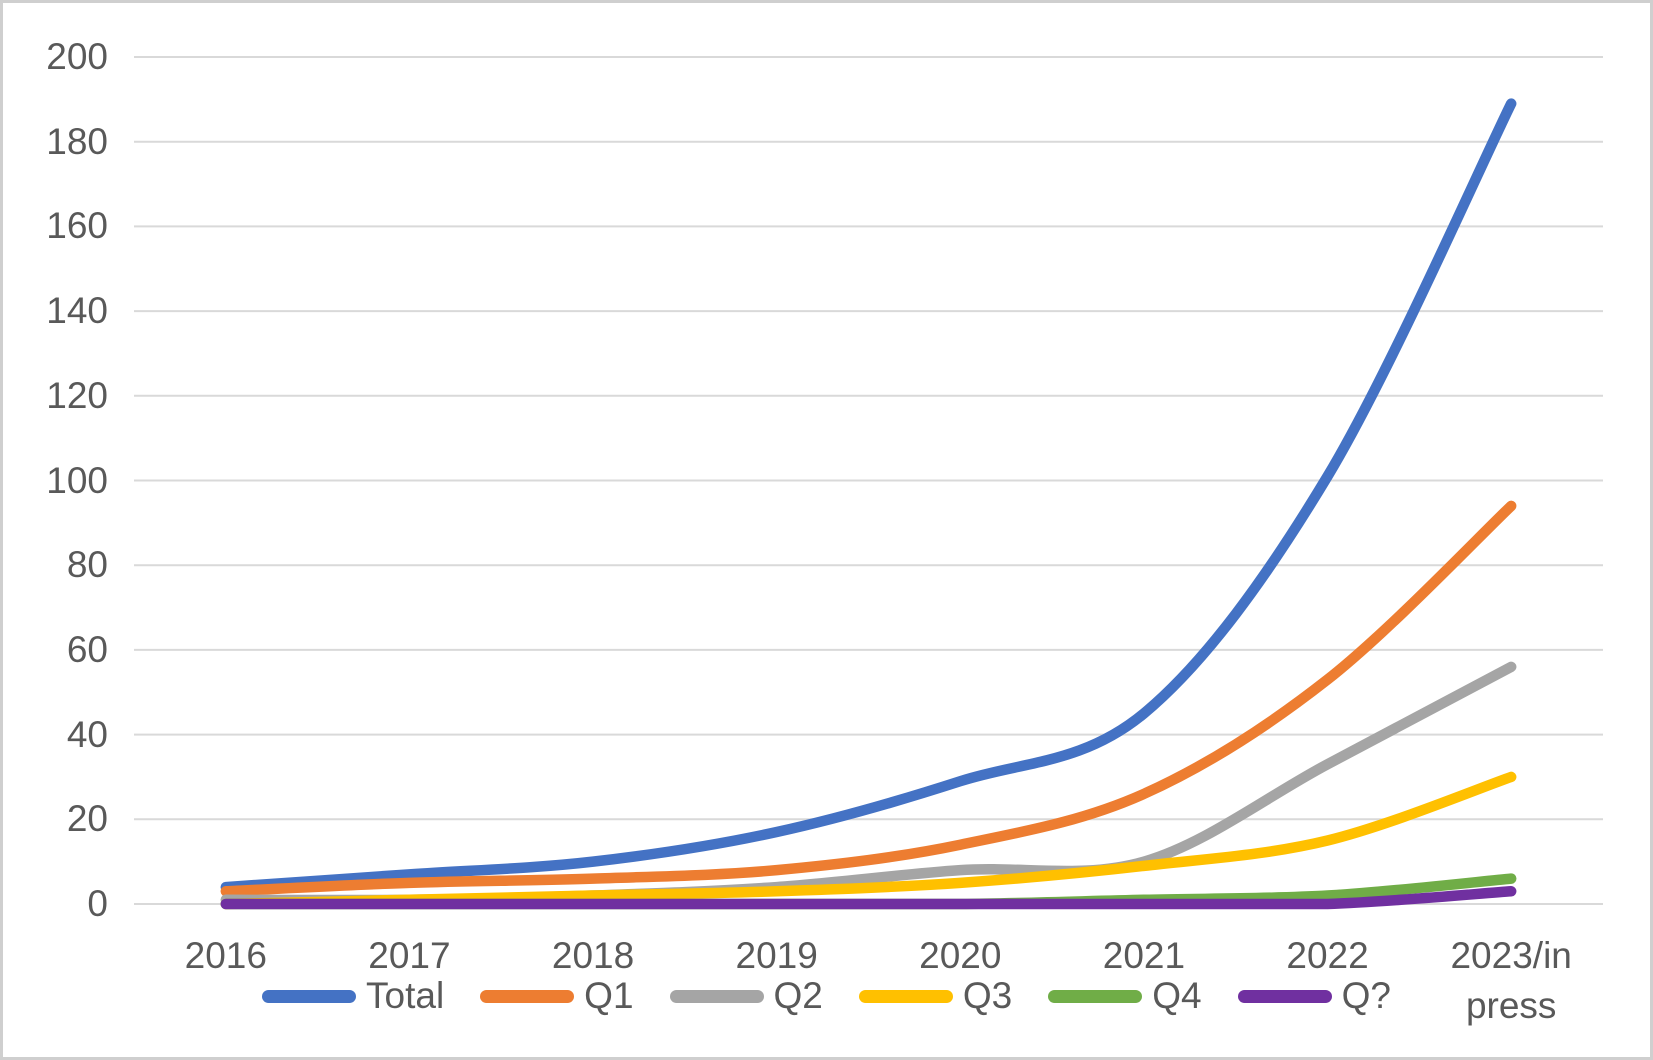 This screenshot has height=1060, width=1653. Describe the element at coordinates (905, 996) in the screenshot. I see `legend-line-swatch-q3` at that location.